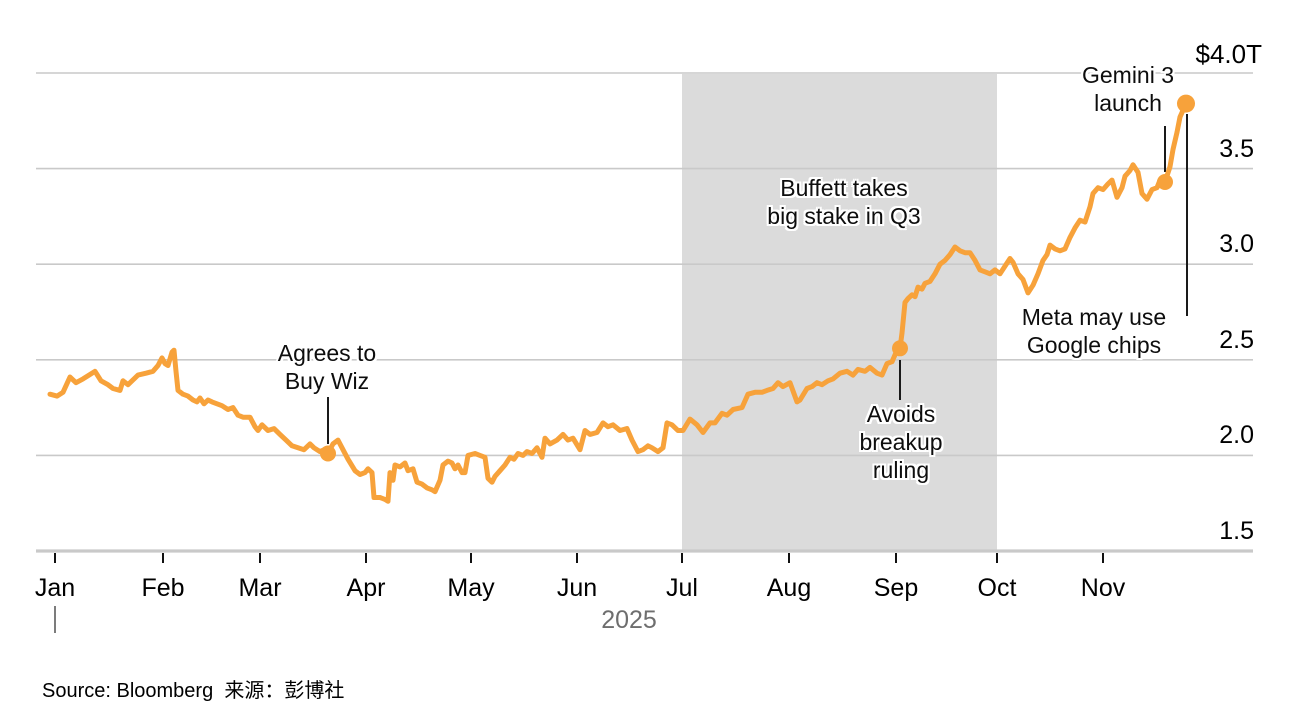 The width and height of the screenshot is (1312, 728). What do you see at coordinates (1094, 317) in the screenshot?
I see `annotation-text-meta-chips: Meta may use` at bounding box center [1094, 317].